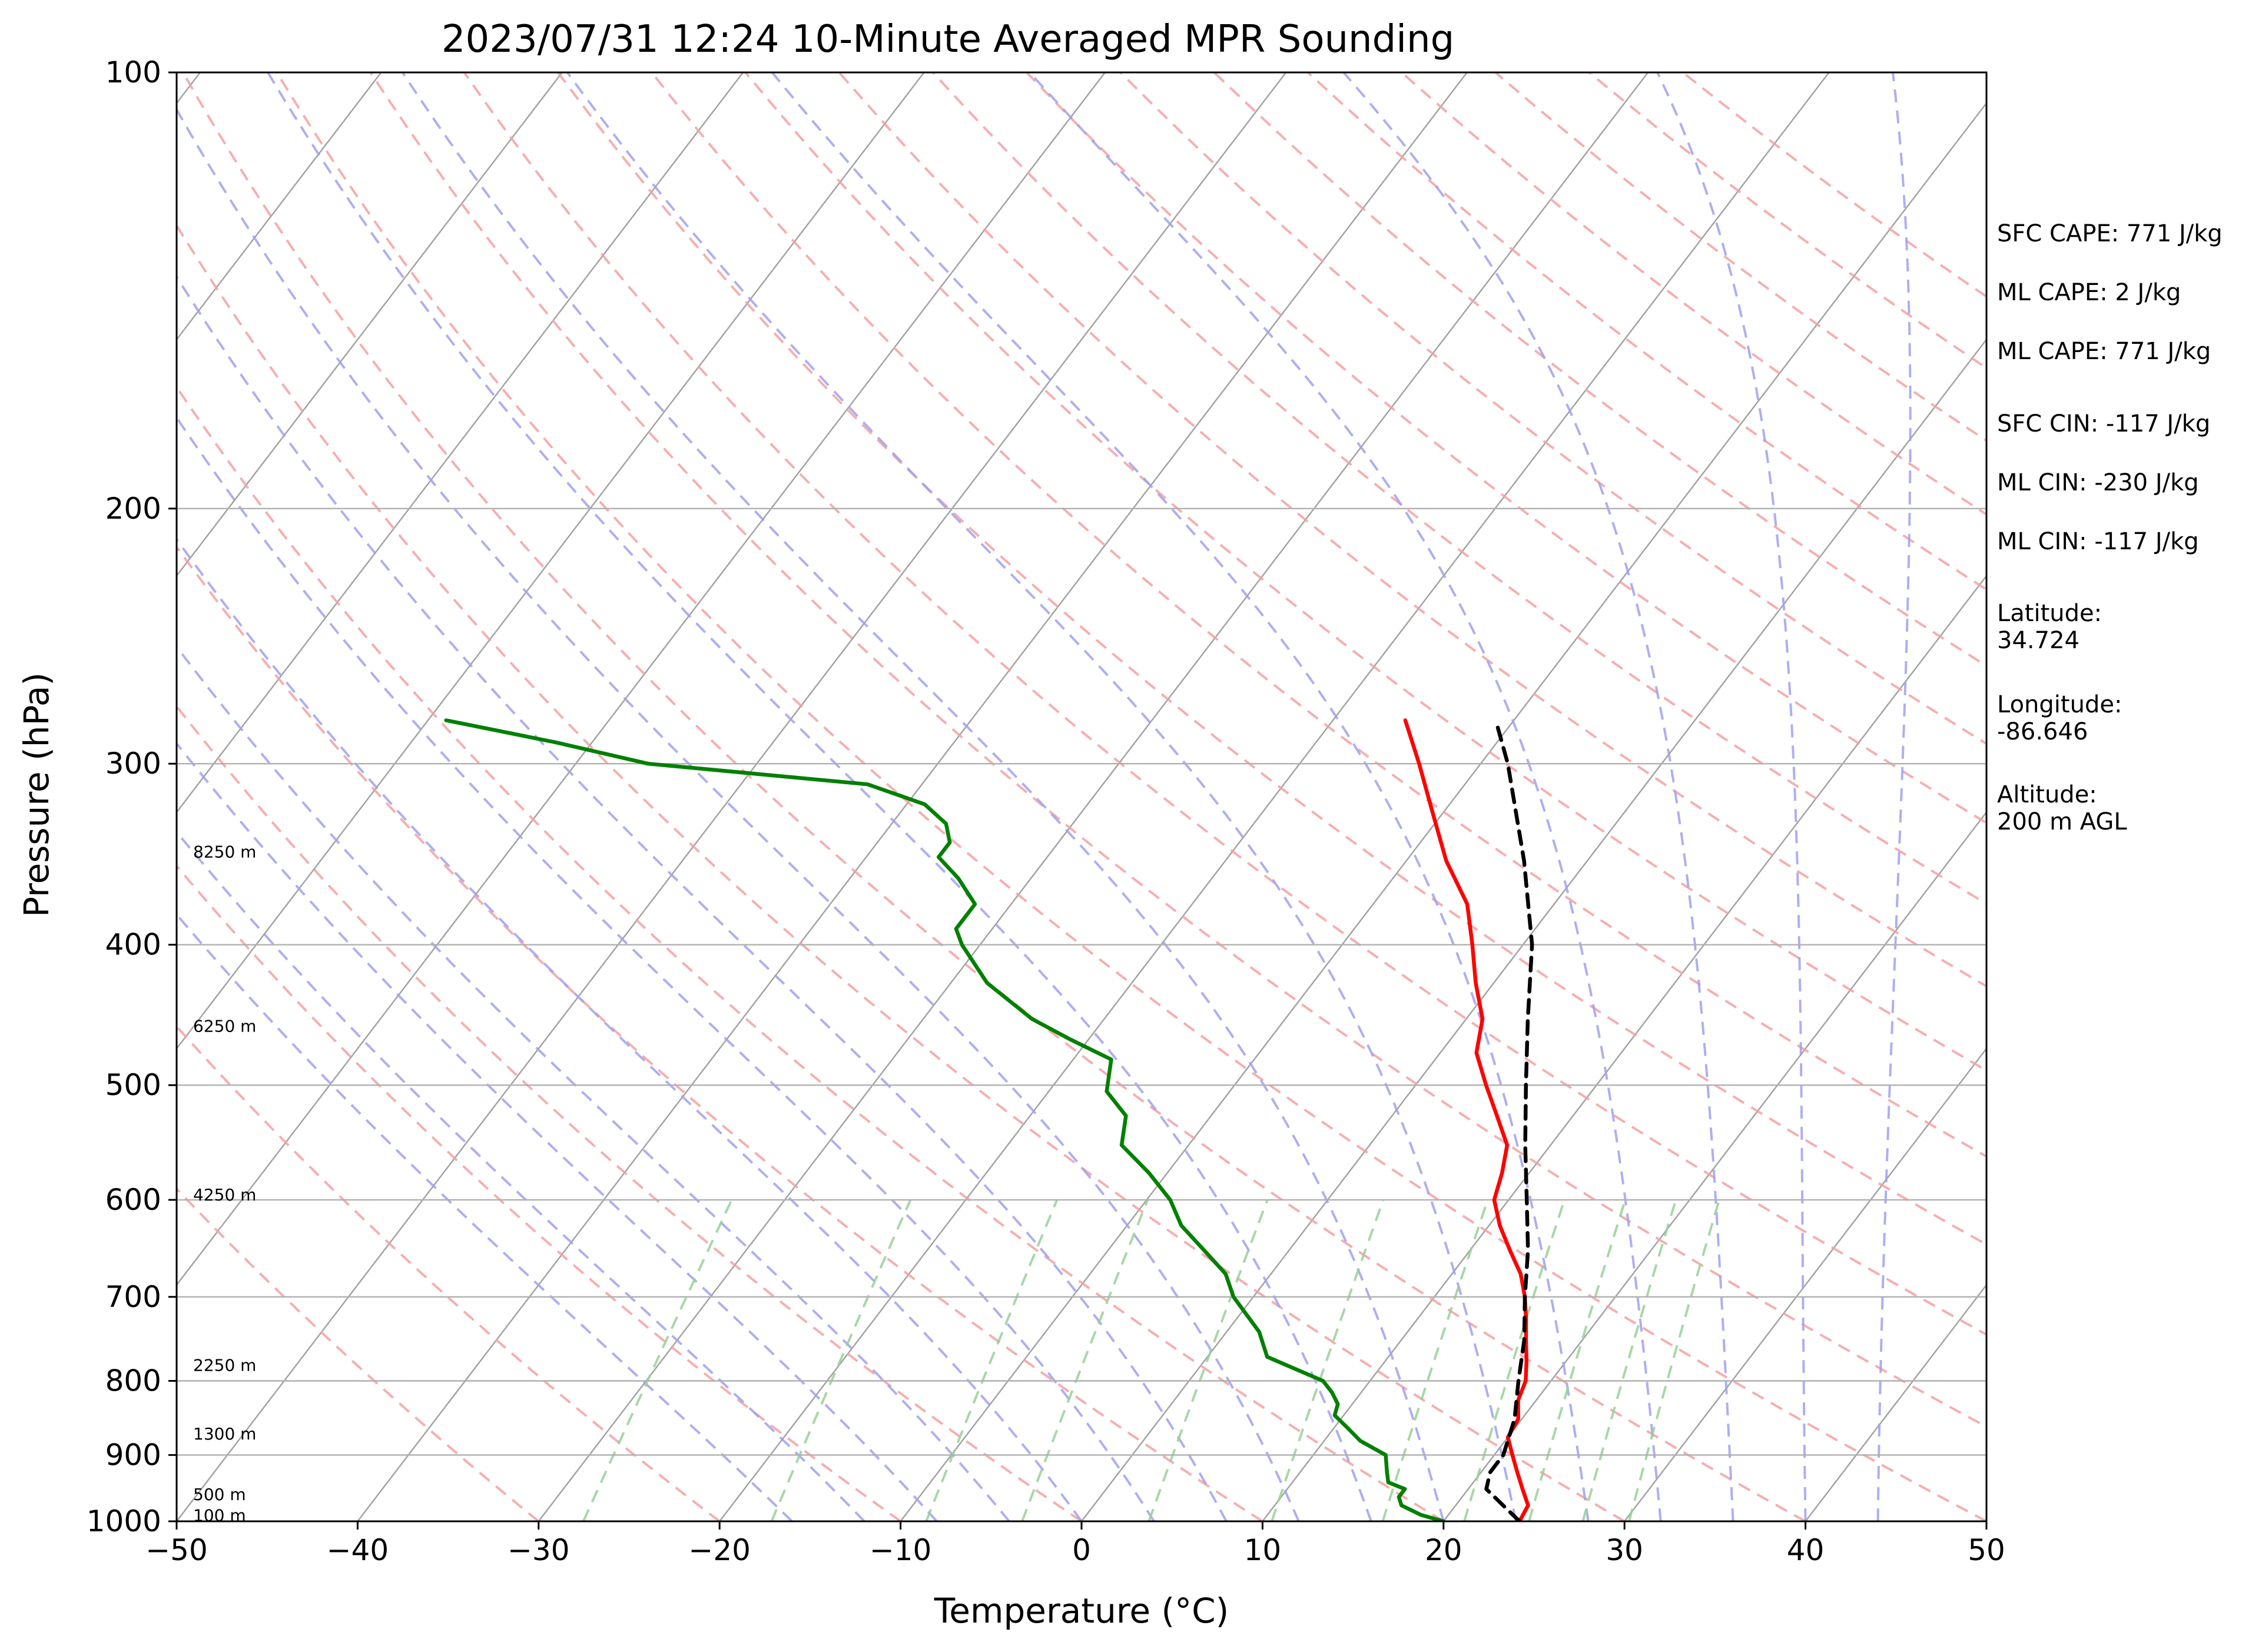 Image resolution: width=2262 pixels, height=1652 pixels. What do you see at coordinates (133, 945) in the screenshot?
I see `y-tick-label: 400` at bounding box center [133, 945].